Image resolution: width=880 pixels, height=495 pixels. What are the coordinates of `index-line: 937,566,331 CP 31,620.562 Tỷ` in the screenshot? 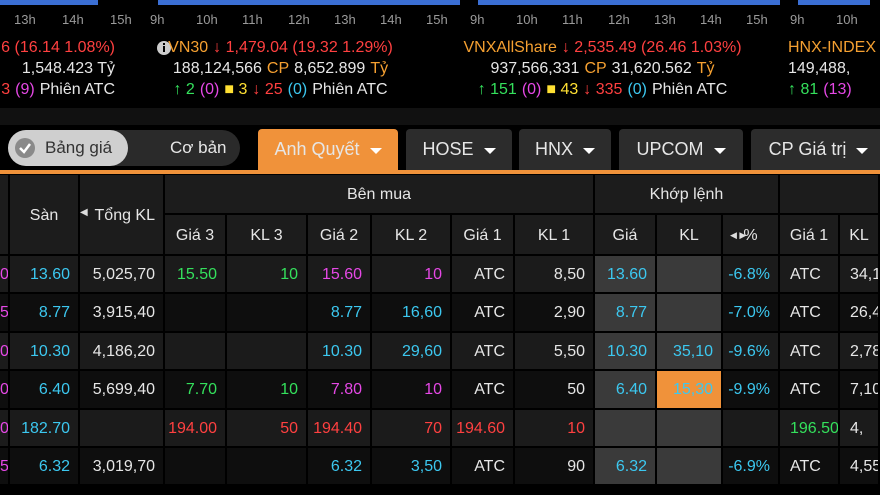 It's located at (605, 69).